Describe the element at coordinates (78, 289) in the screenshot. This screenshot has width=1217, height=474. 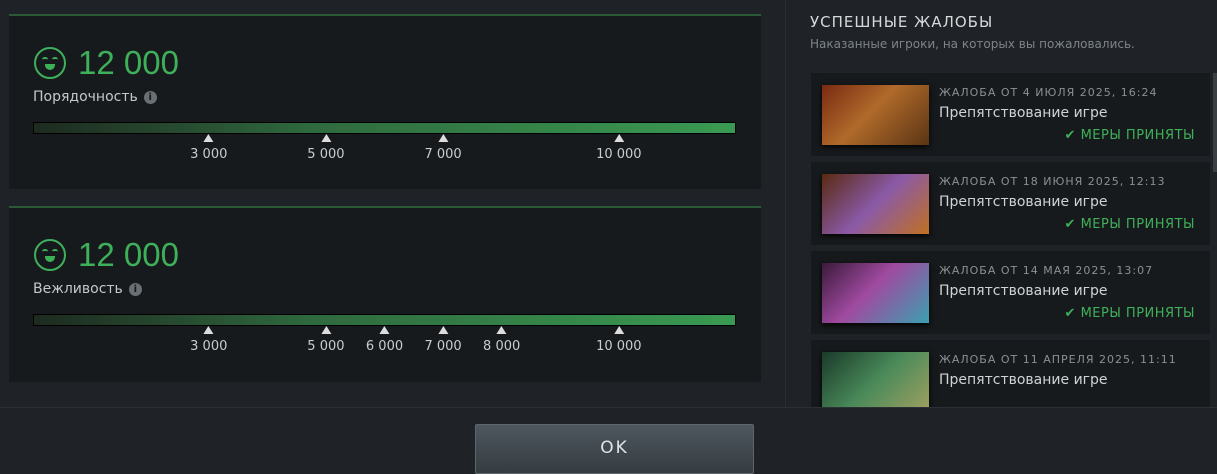
I see `meter-label-text: Вежливость` at that location.